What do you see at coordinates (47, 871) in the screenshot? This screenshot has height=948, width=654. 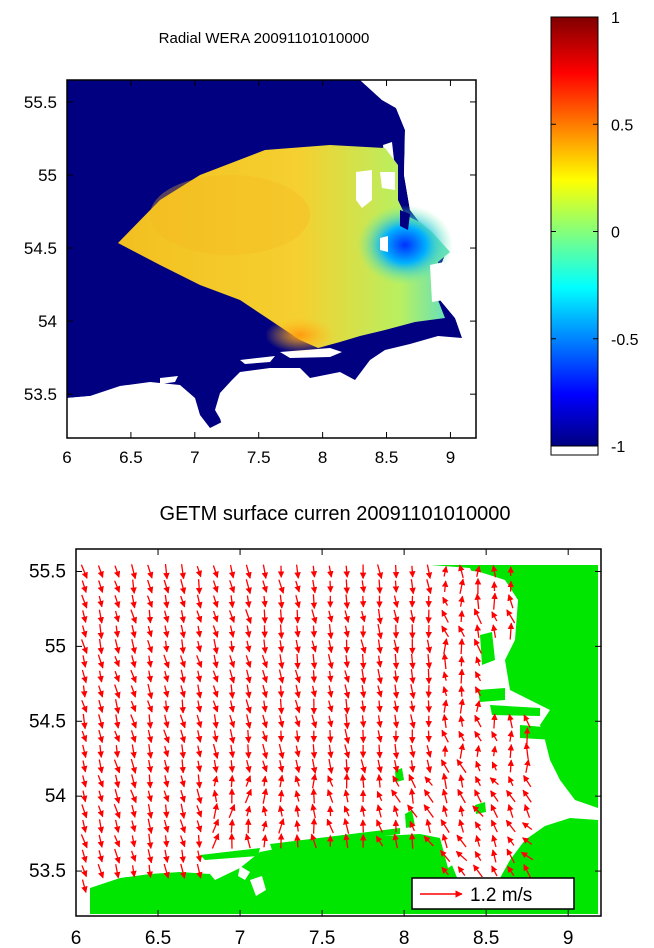 I see `y-tick-label: 53.5` at bounding box center [47, 871].